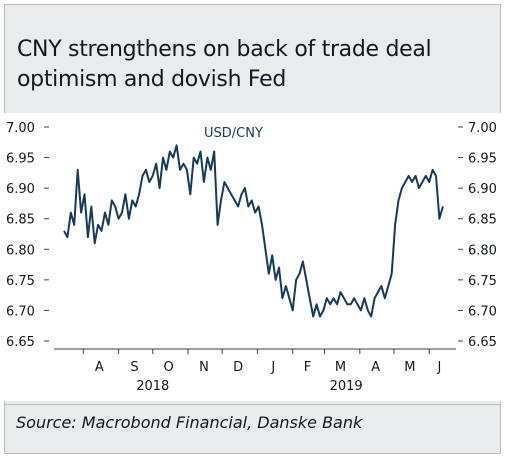 The height and width of the screenshot is (461, 507). What do you see at coordinates (307, 367) in the screenshot?
I see `x-tick-label: F` at bounding box center [307, 367].